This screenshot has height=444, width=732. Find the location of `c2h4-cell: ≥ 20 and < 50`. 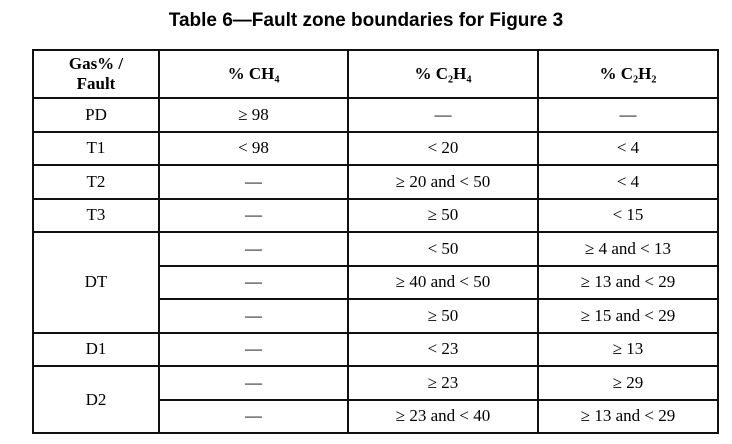

c2h4-cell: ≥ 20 and < 50 is located at coordinates (443, 182).